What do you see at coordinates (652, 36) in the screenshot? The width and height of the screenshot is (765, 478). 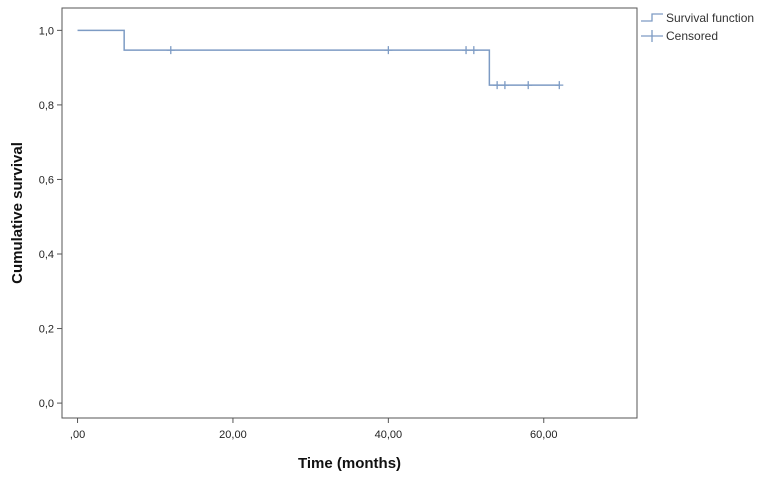 I see `legend-censor-icon` at bounding box center [652, 36].